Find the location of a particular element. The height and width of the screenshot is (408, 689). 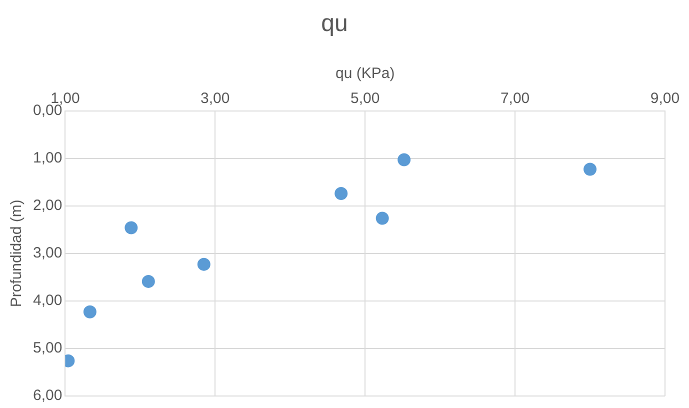

x-tick-label: 5,00 is located at coordinates (365, 98).